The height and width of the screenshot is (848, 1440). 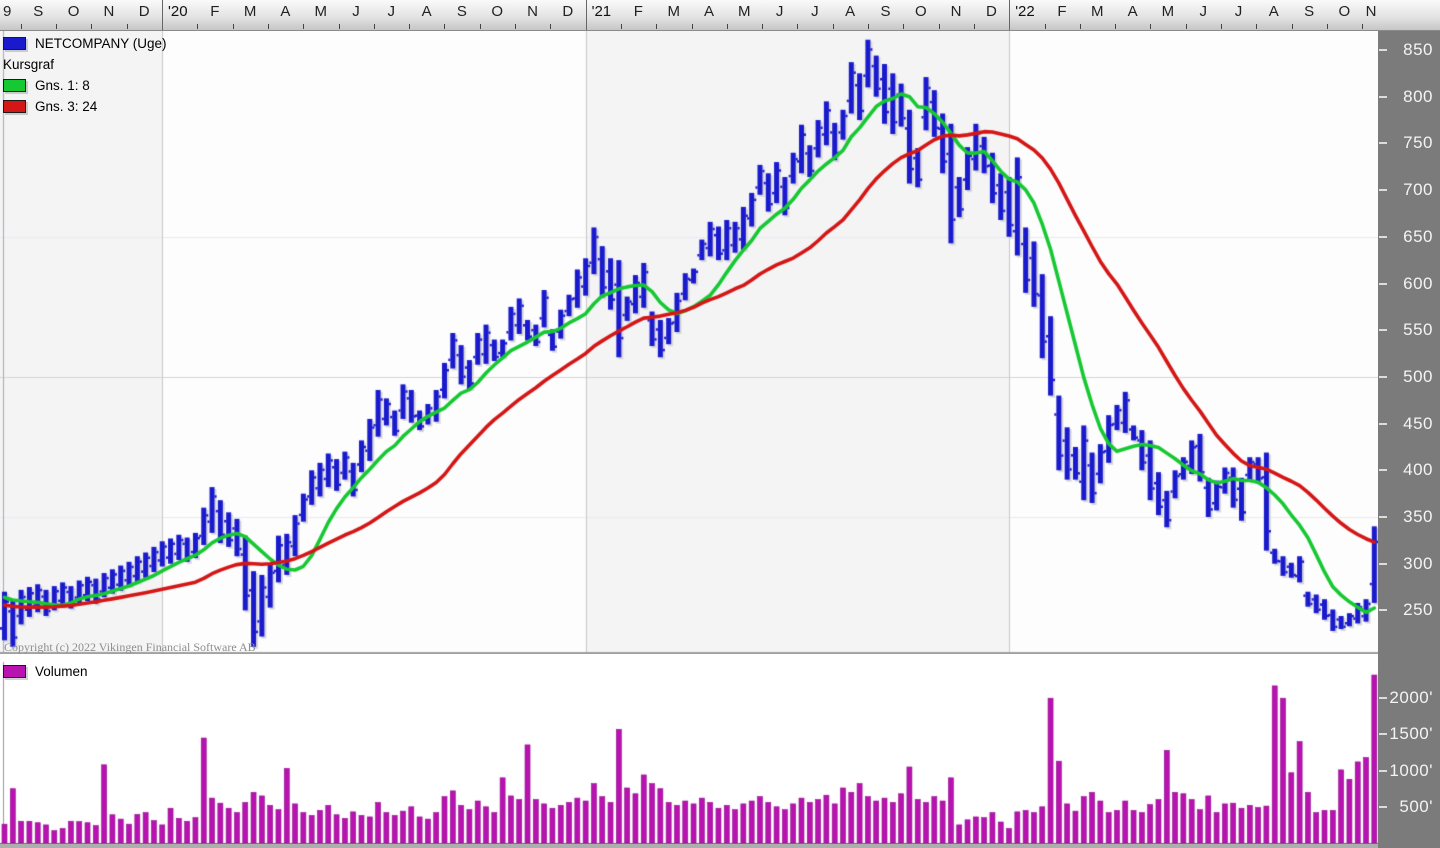 What do you see at coordinates (1418, 516) in the screenshot?
I see `axis-tick-label: 350` at bounding box center [1418, 516].